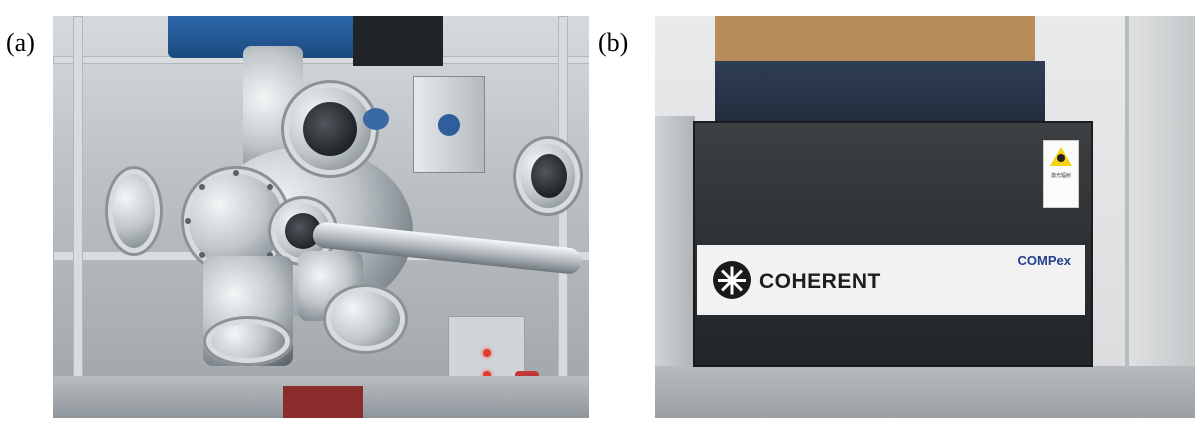  Describe the element at coordinates (1061, 158) in the screenshot. I see `laser-symbol-icon` at that location.